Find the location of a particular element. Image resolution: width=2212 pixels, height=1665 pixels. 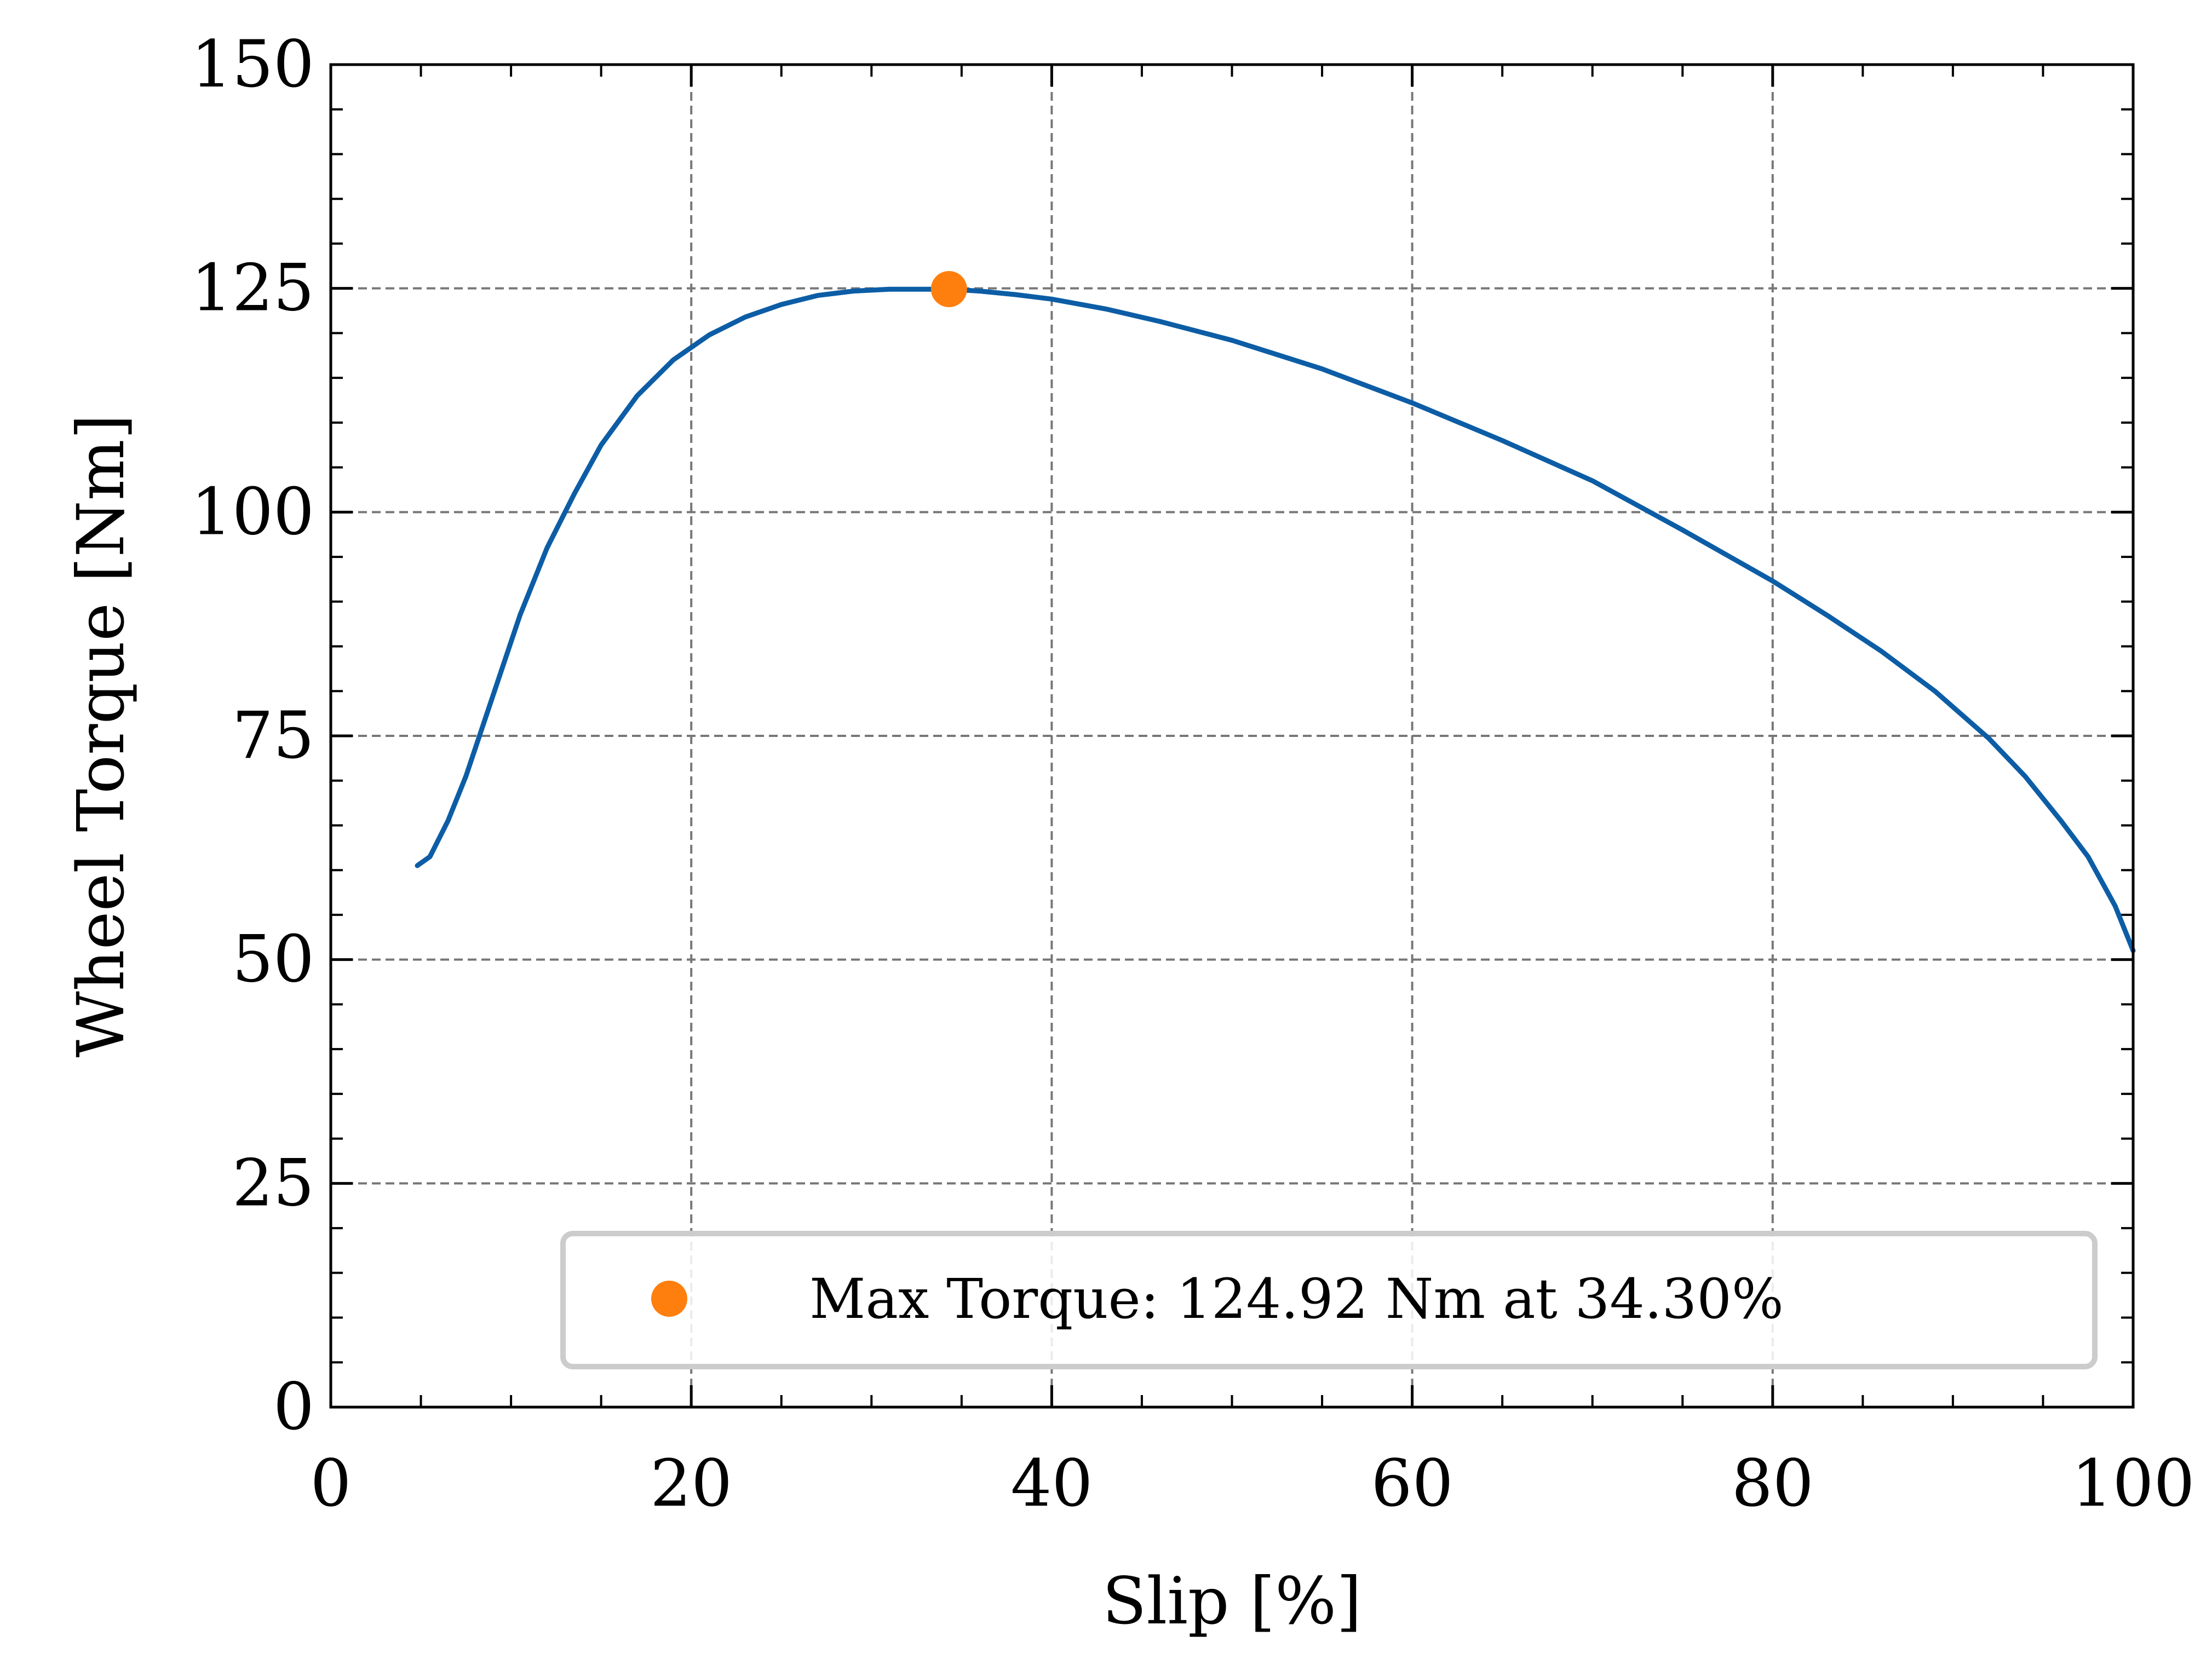

y-tick-label: 25 is located at coordinates (273, 1182).